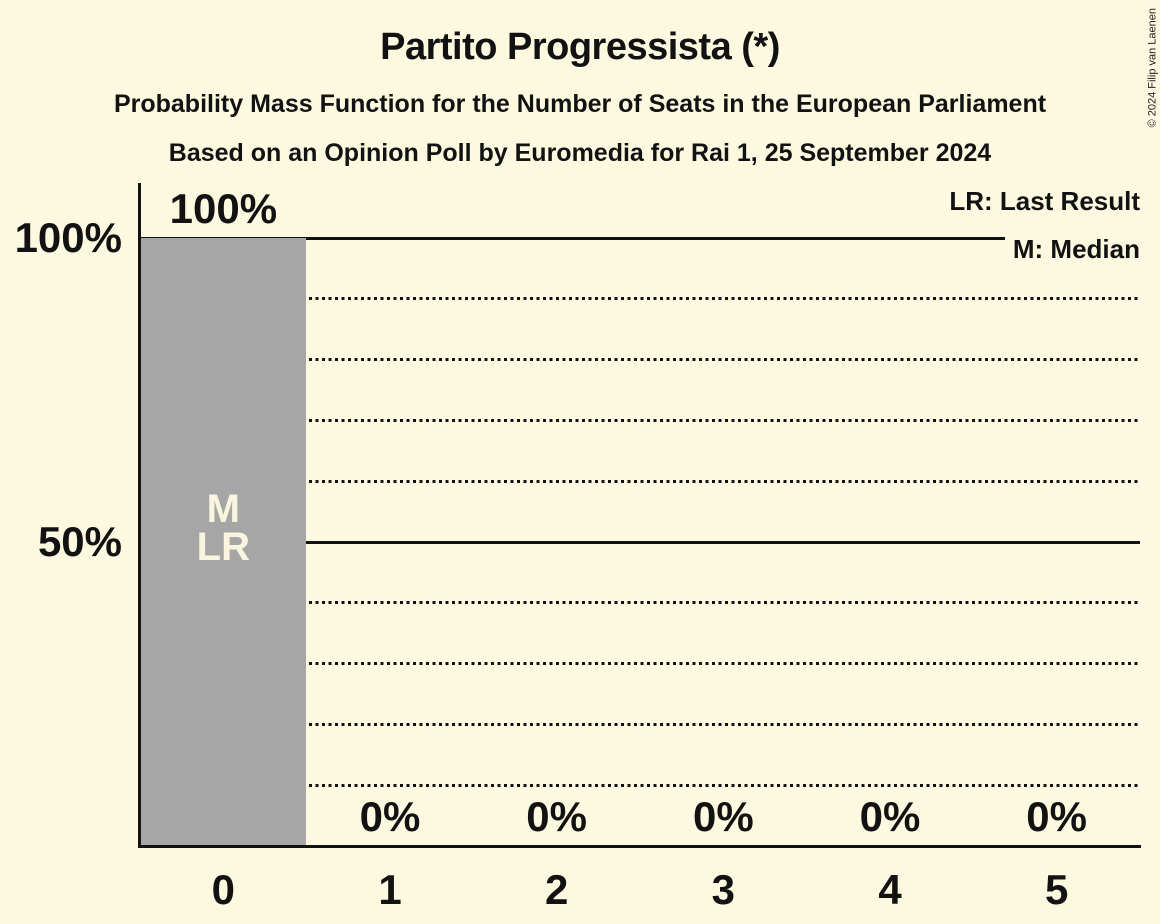 The image size is (1160, 924). What do you see at coordinates (390, 816) in the screenshot?
I see `bar-value-label-1: 0%` at bounding box center [390, 816].